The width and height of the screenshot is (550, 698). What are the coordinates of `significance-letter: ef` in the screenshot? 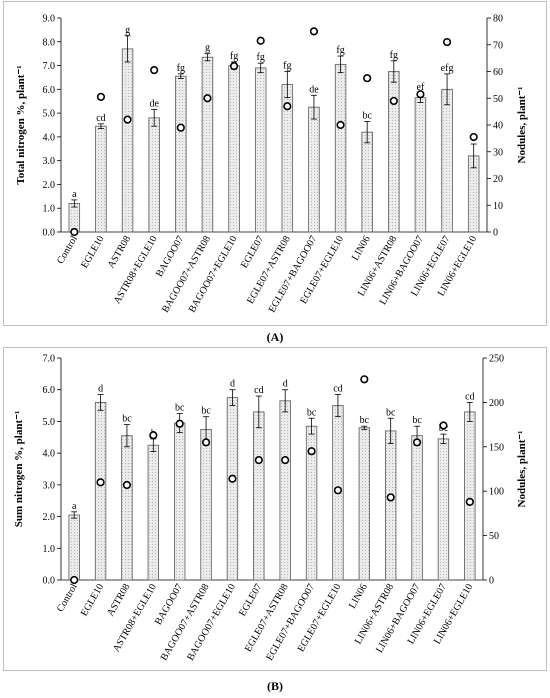 It's located at (421, 87).